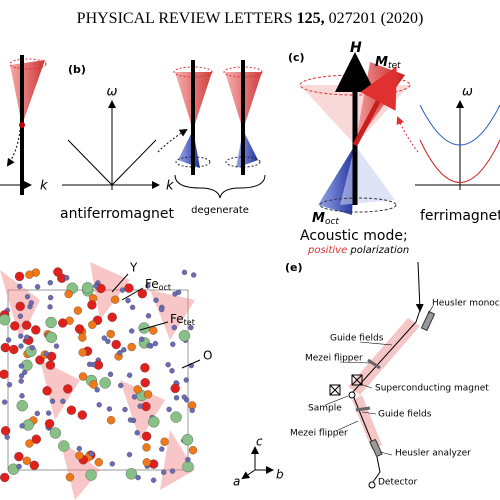 The width and height of the screenshot is (500, 500). I want to click on panel-label: (c), so click(296, 57).